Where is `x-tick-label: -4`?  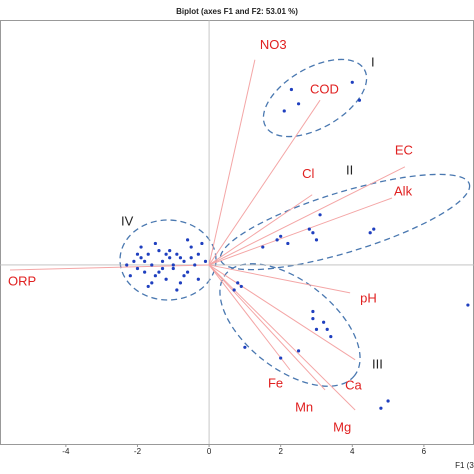 x-tick-label: -4 is located at coordinates (66, 451).